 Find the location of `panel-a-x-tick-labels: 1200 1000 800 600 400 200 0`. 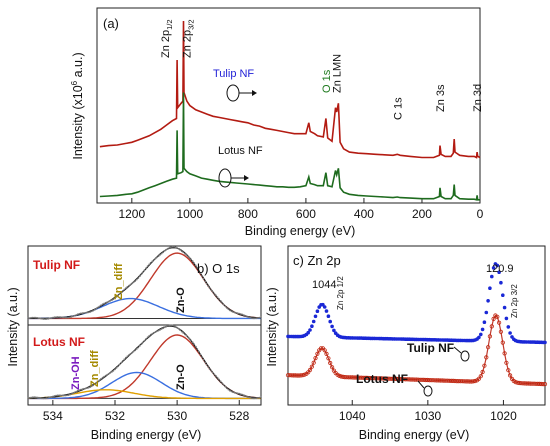

panel-a-x-tick-labels: 1200 1000 800 600 400 200 0 is located at coordinates (300, 214).